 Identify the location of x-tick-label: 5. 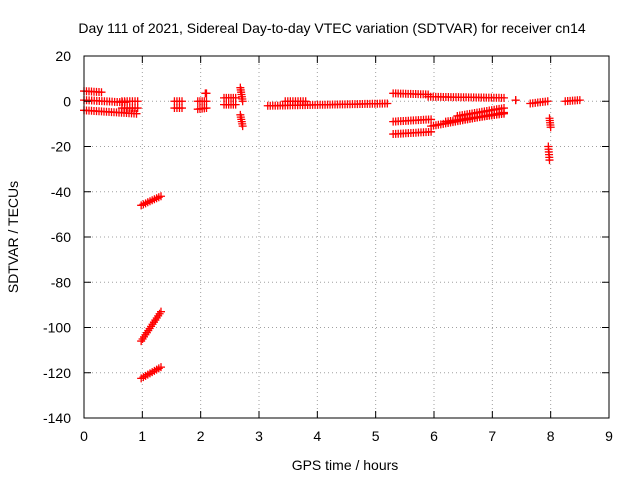
(376, 436).